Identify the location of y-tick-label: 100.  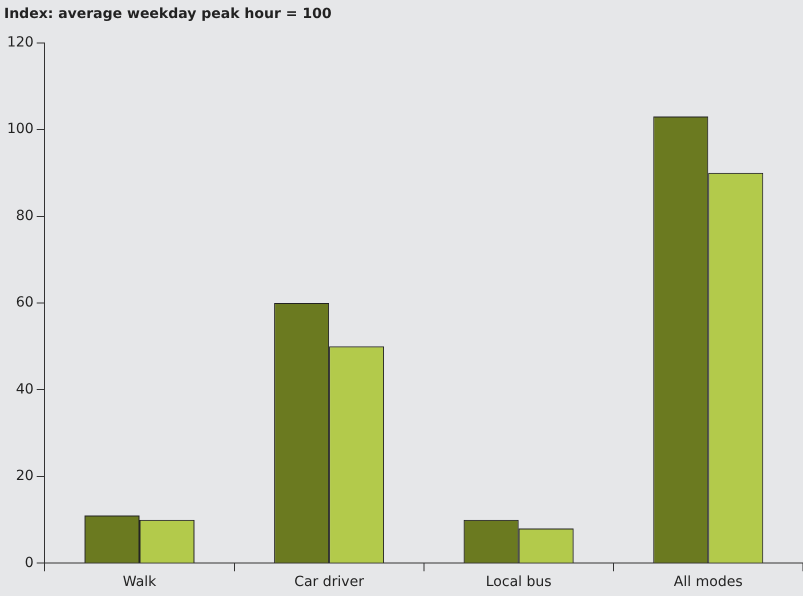
(20, 129).